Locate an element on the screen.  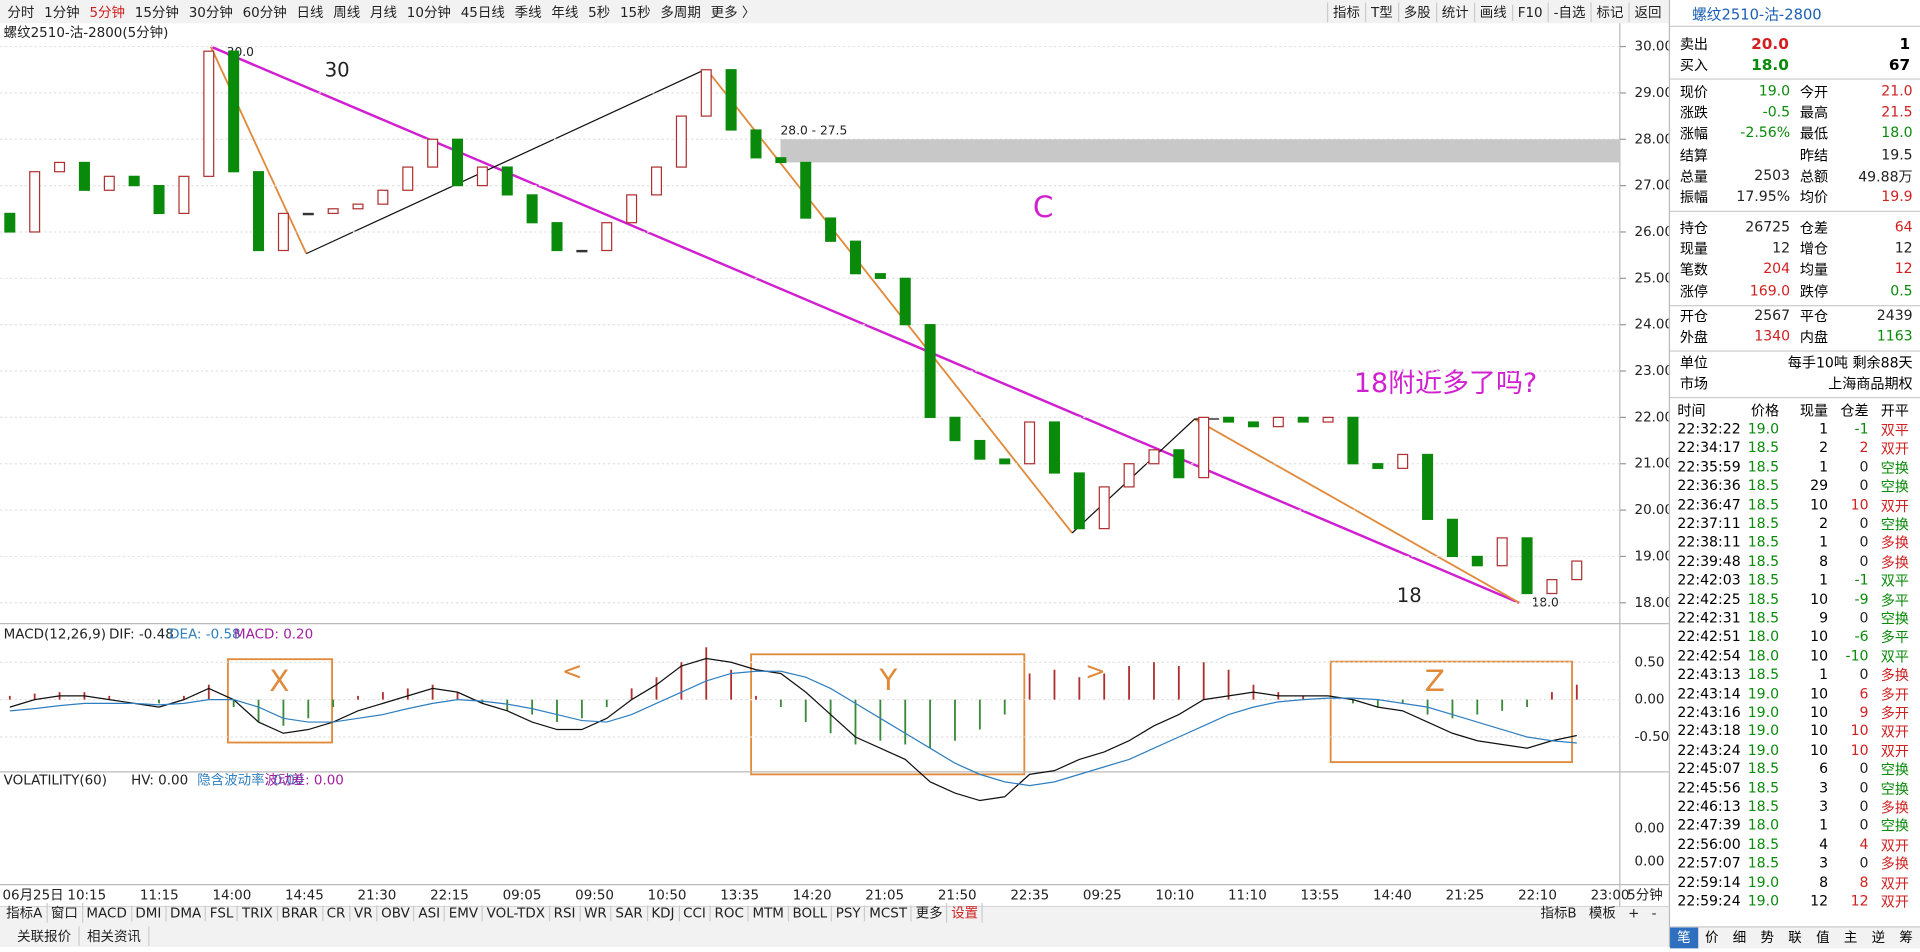
indicator-tab: 更多 is located at coordinates (930, 913).